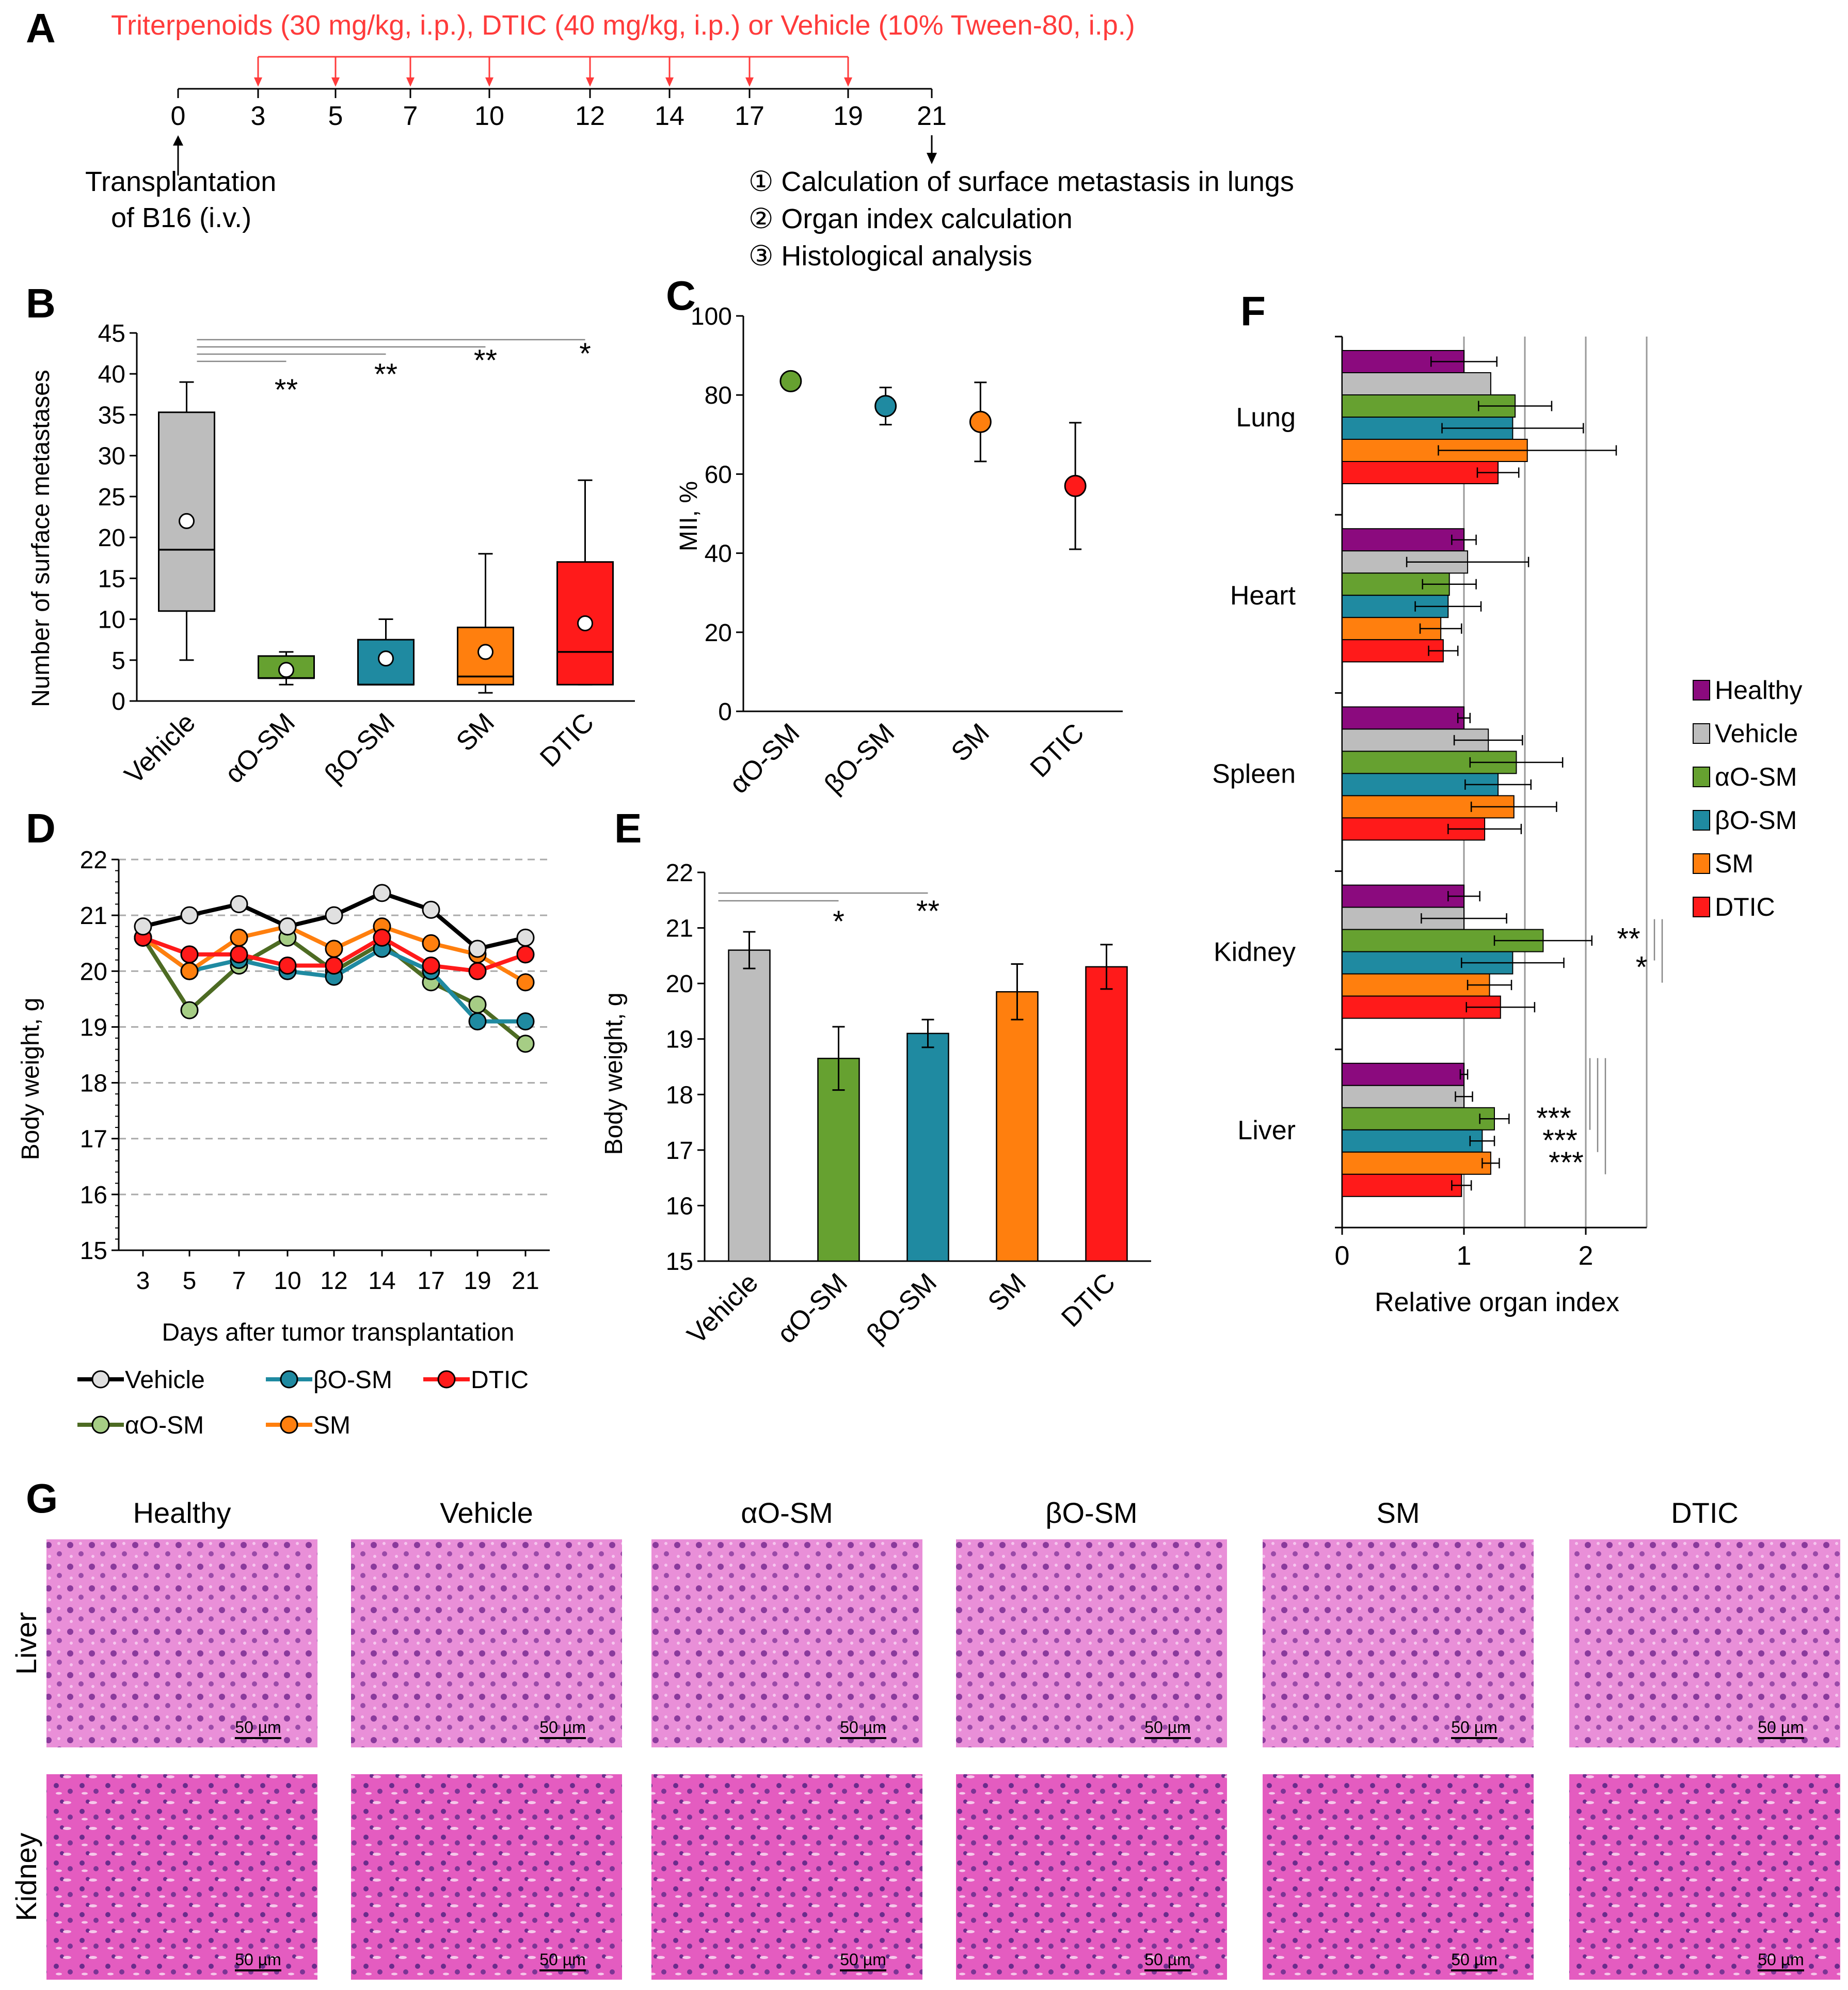 This screenshot has height=1990, width=1848. What do you see at coordinates (585, 624) in the screenshot?
I see `b-box-dtic` at bounding box center [585, 624].